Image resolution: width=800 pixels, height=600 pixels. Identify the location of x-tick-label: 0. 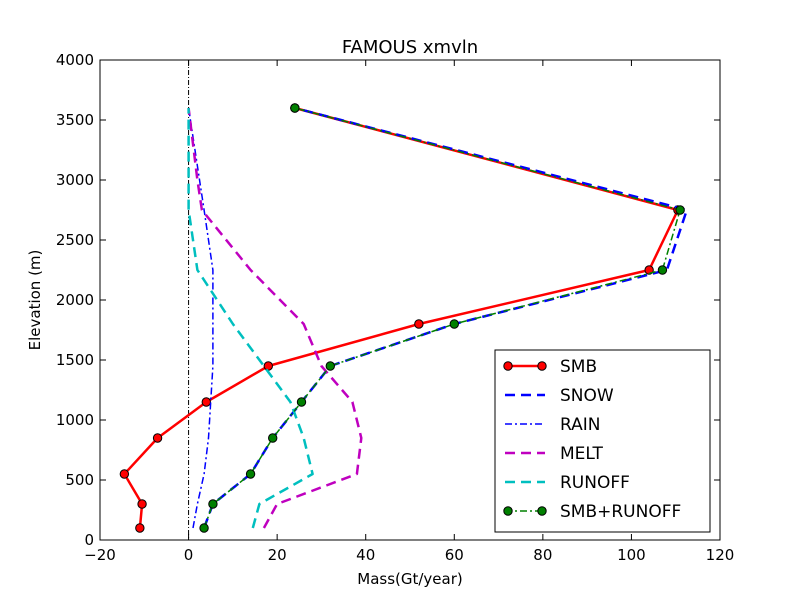
(189, 555).